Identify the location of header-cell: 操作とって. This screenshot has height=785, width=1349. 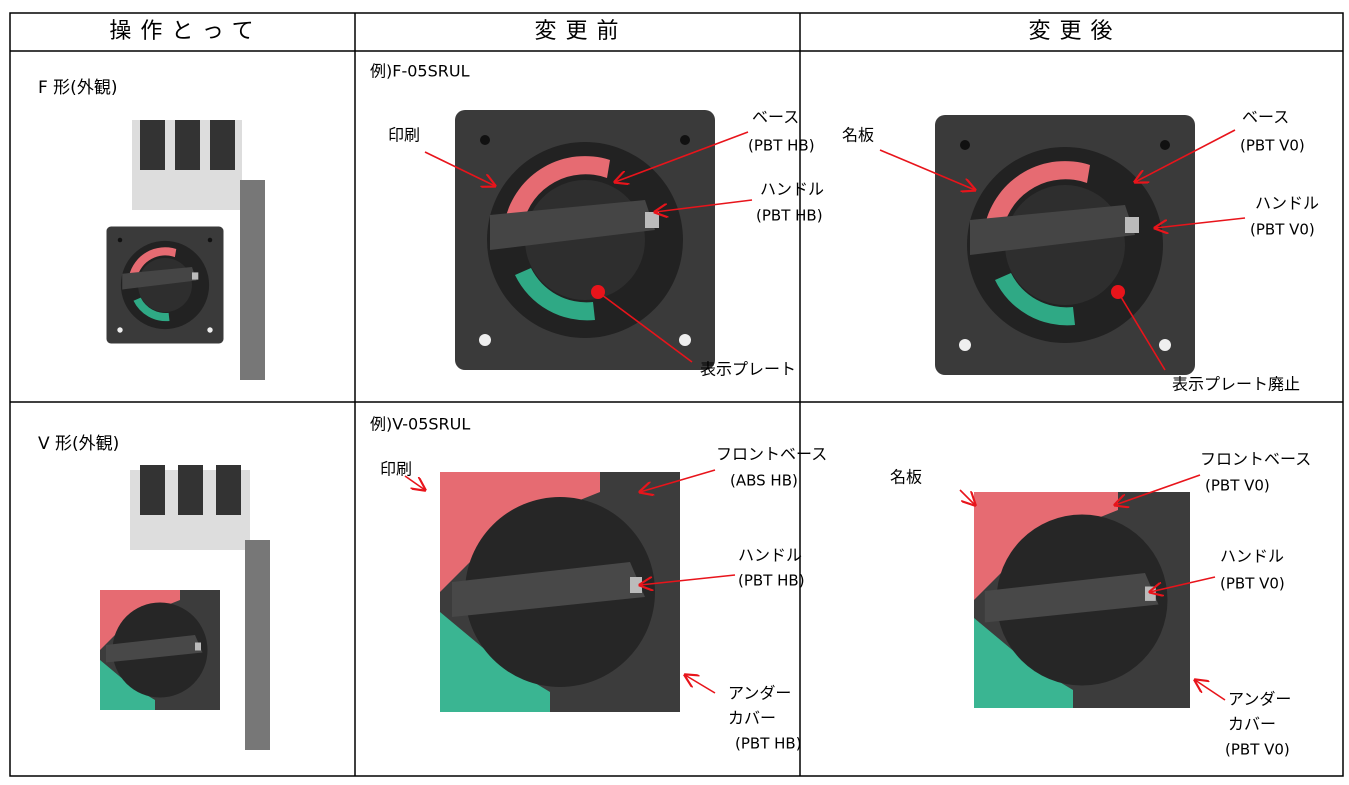
(185, 31).